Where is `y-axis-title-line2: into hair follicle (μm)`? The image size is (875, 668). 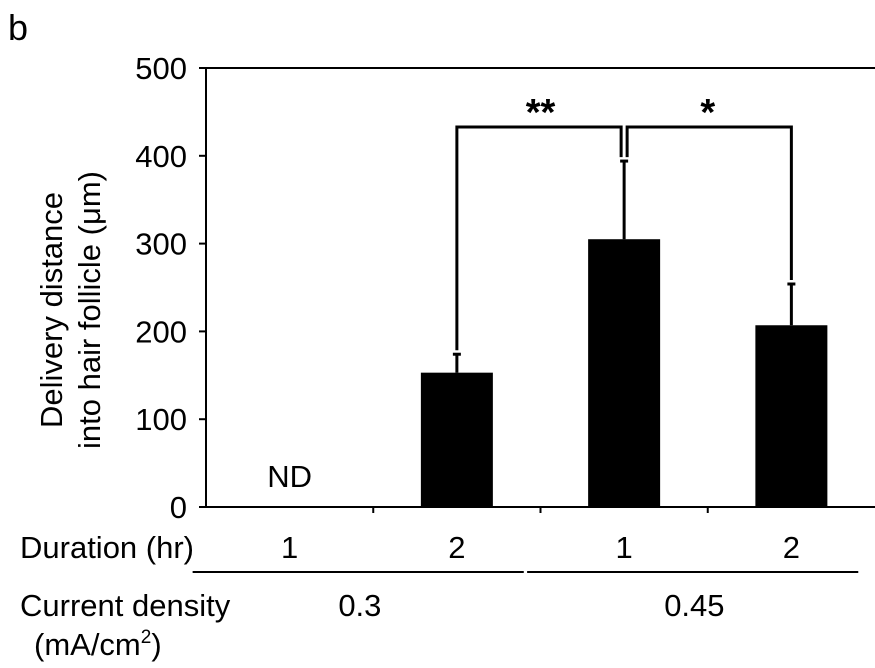
y-axis-title-line2: into hair follicle (μm) is located at coordinates (89, 310).